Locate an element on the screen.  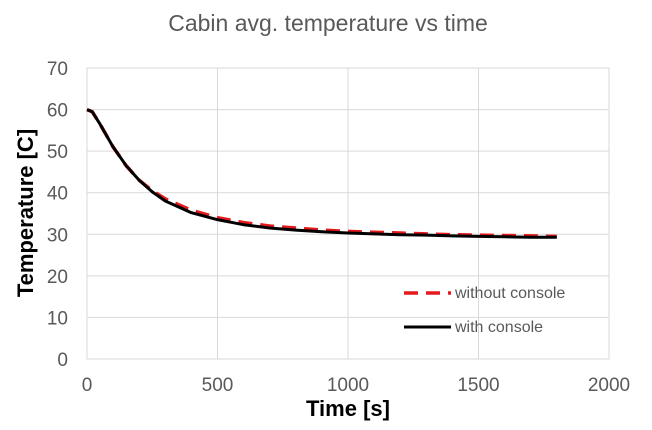
y-tick-label: 60 is located at coordinates (57, 111).